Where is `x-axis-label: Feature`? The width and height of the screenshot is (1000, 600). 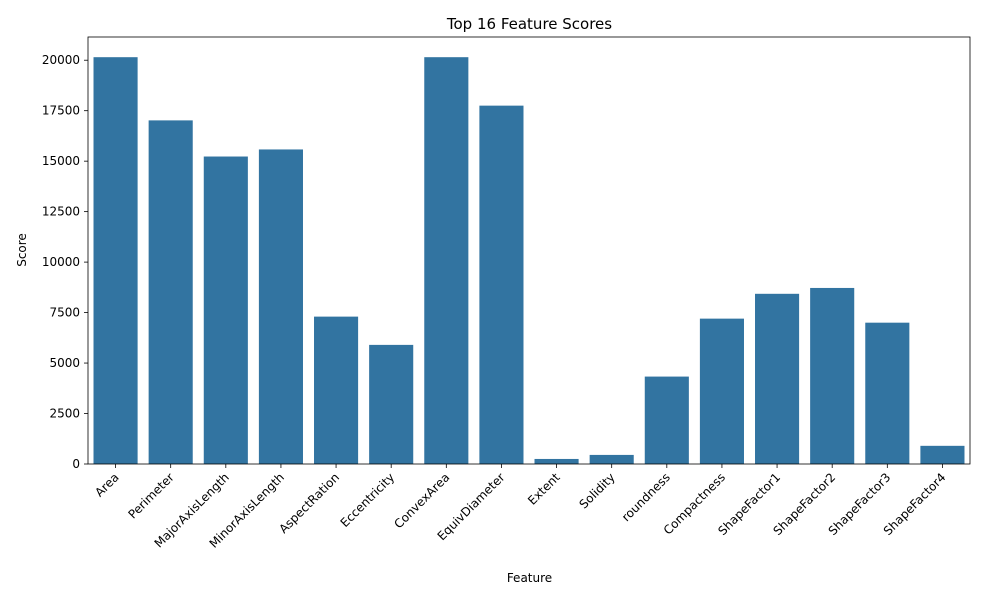
x-axis-label: Feature is located at coordinates (529, 578).